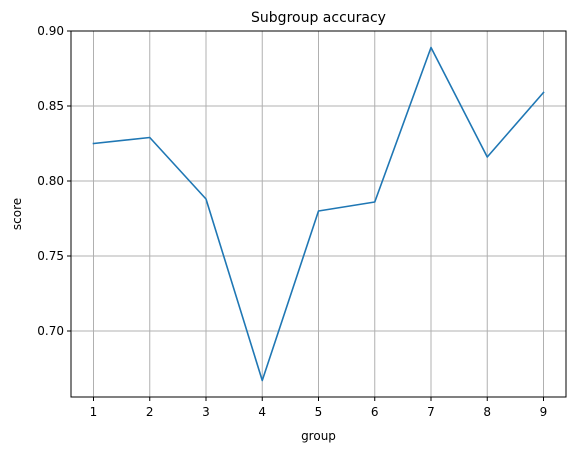 Image resolution: width=576 pixels, height=457 pixels. What do you see at coordinates (206, 412) in the screenshot?
I see `x-tick-label: 3` at bounding box center [206, 412].